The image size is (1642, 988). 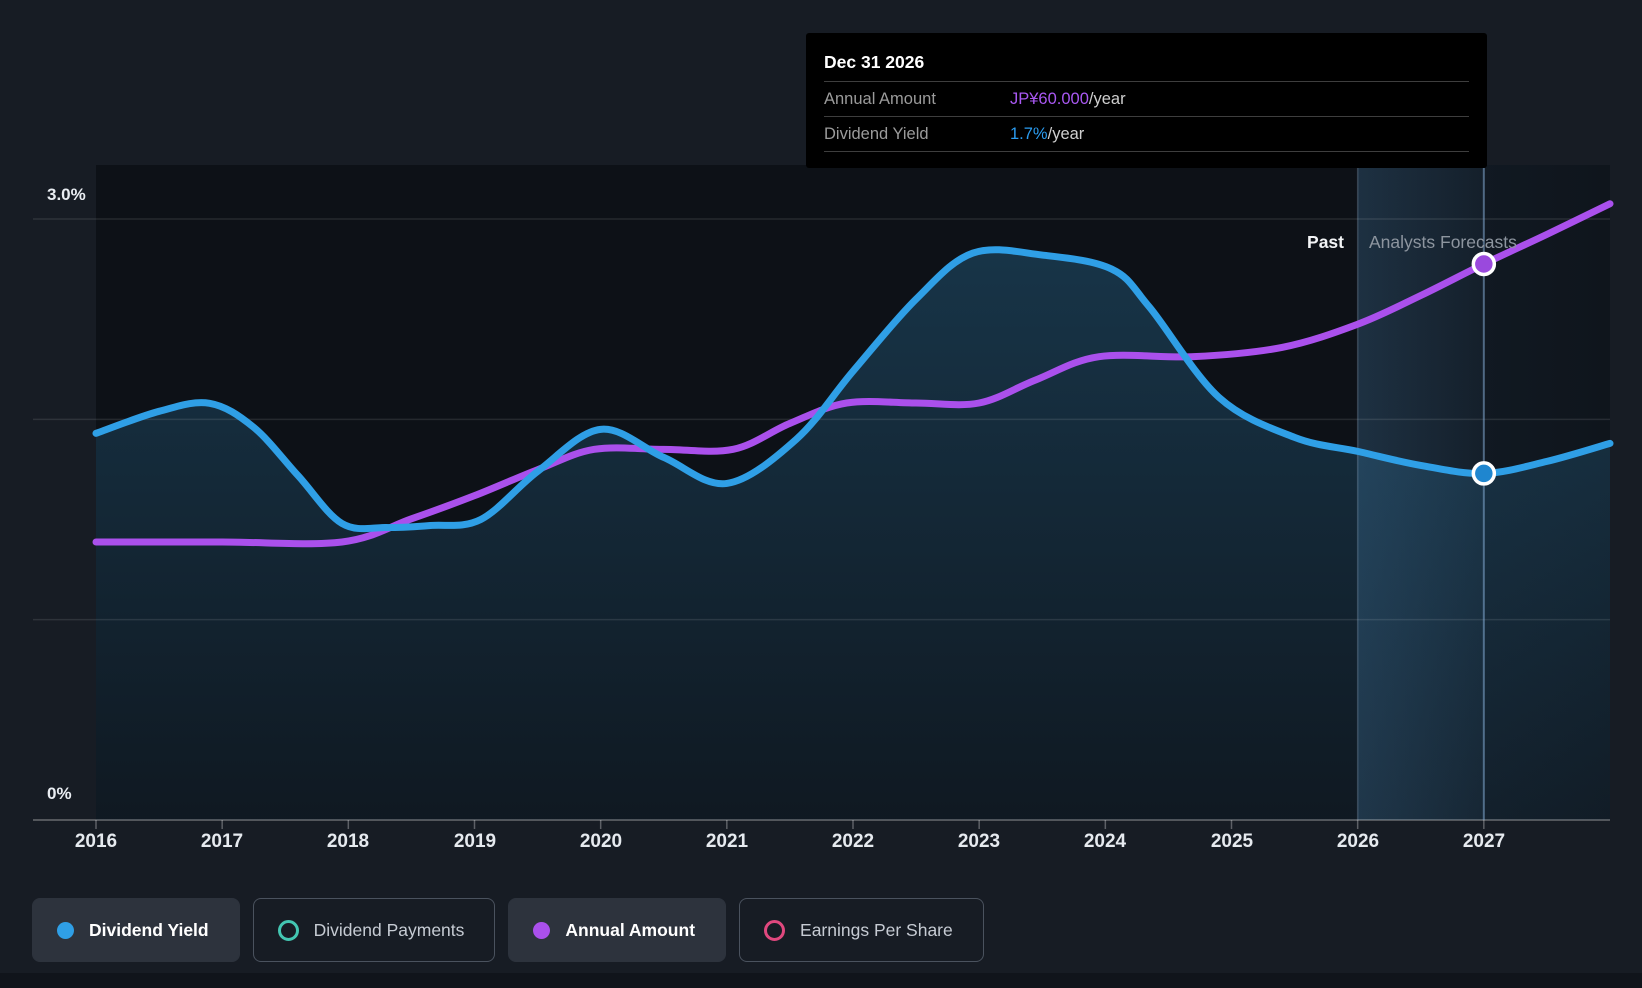 I want to click on forecast-region-label: Analysts Forecasts, so click(x=1443, y=242).